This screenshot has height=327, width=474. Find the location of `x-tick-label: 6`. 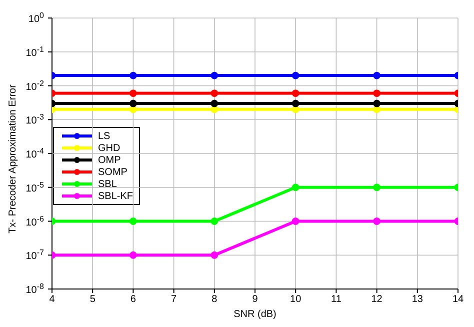

x-tick-label: 6 is located at coordinates (133, 300).